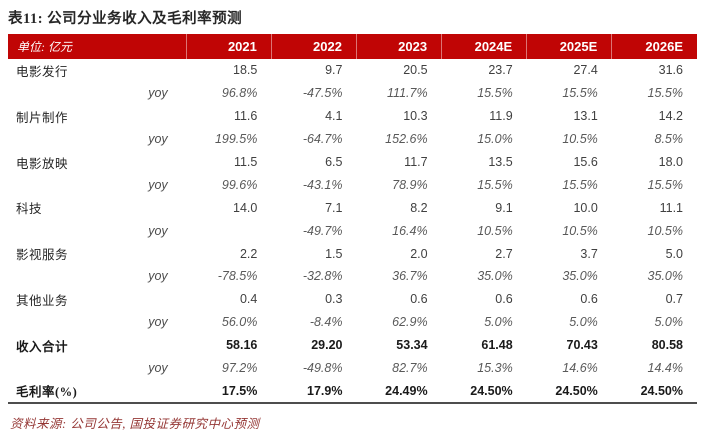 This screenshot has height=435, width=708. I want to click on cell-value: 14.6%, so click(580, 368).